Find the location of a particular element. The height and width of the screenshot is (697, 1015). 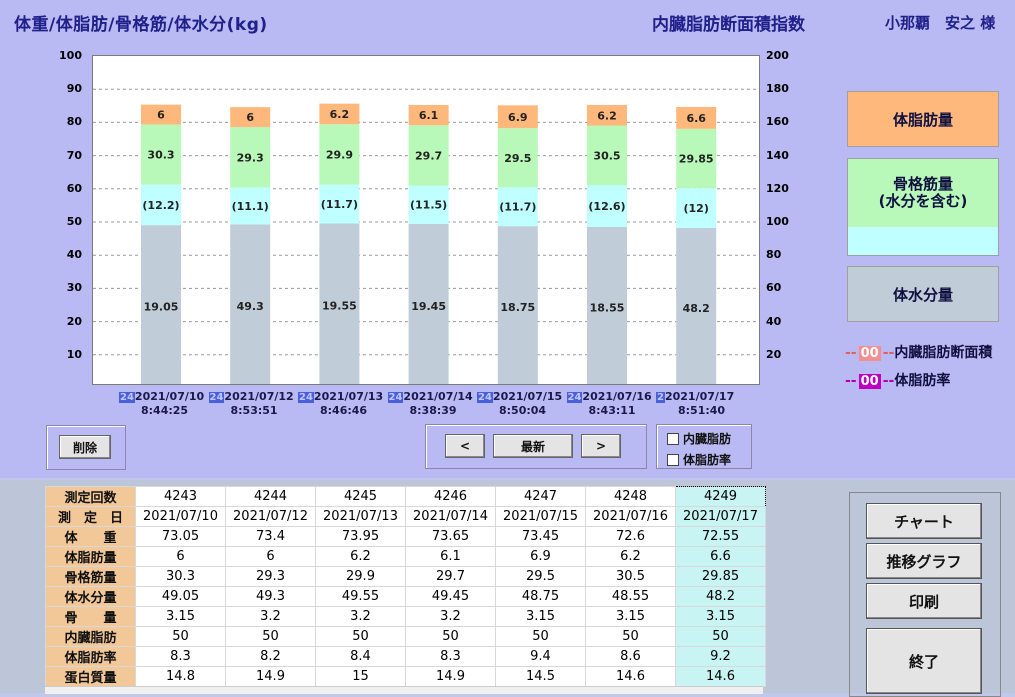

fatrate-checkbox: 体脂肪率 is located at coordinates (699, 459).